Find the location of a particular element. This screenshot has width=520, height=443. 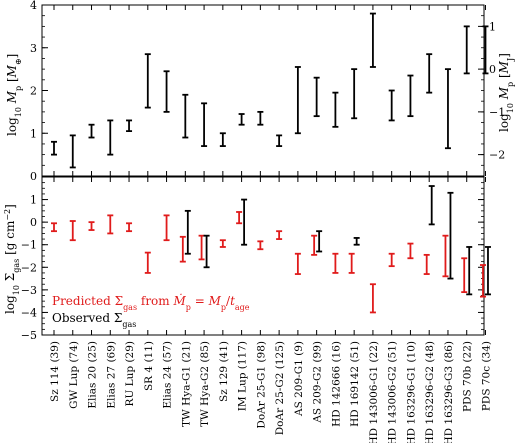

y-axis-title-text: log10 Mp [M⊕] is located at coordinates (14, 95).